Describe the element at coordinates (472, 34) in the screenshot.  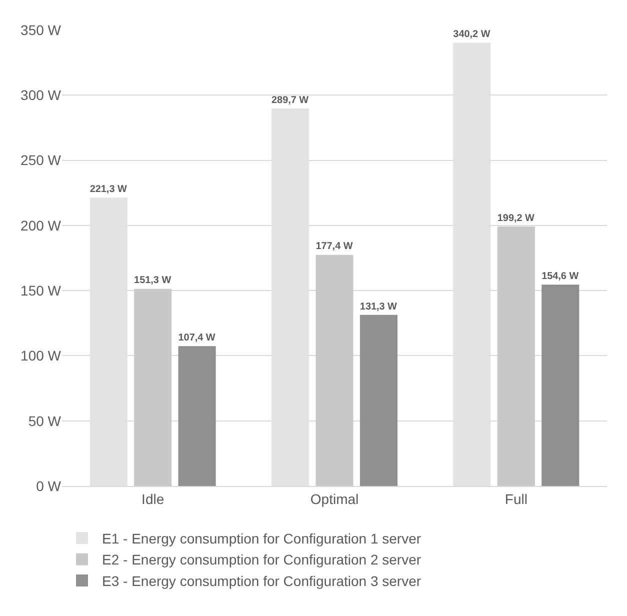
I see `data-label: 340,2 W` at that location.